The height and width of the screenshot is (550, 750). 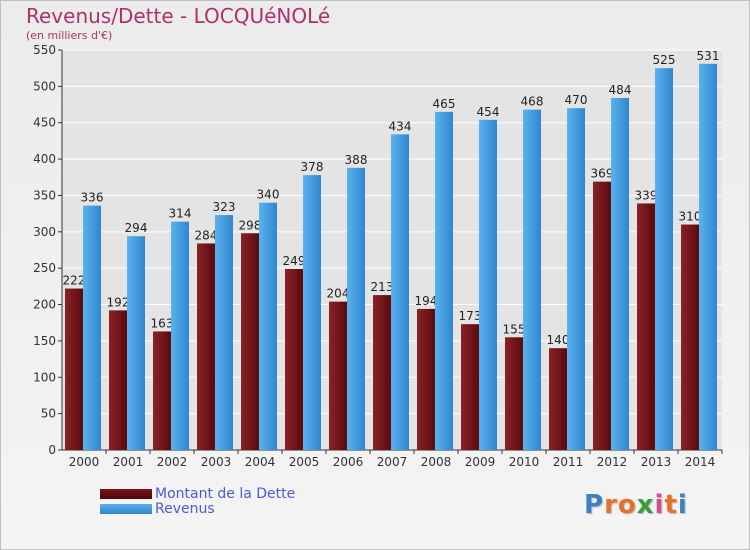 I want to click on legend-swatch-revenus, so click(x=126, y=509).